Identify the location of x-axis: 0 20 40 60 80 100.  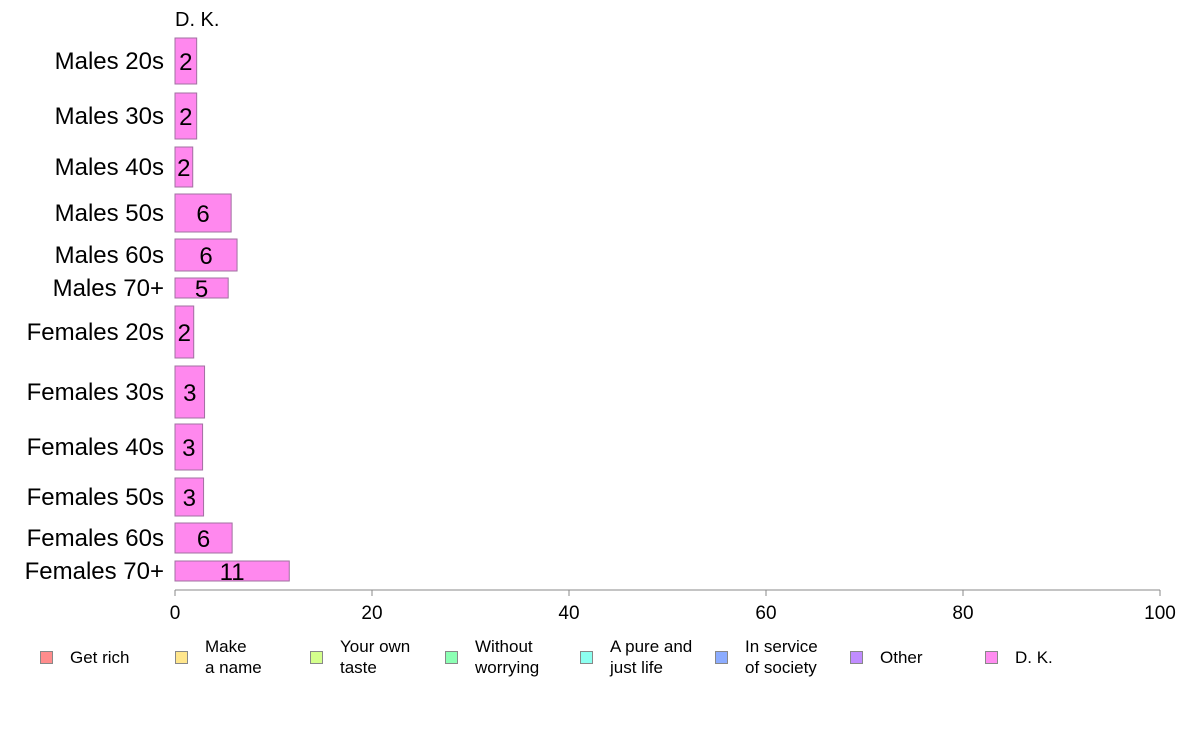
(673, 606).